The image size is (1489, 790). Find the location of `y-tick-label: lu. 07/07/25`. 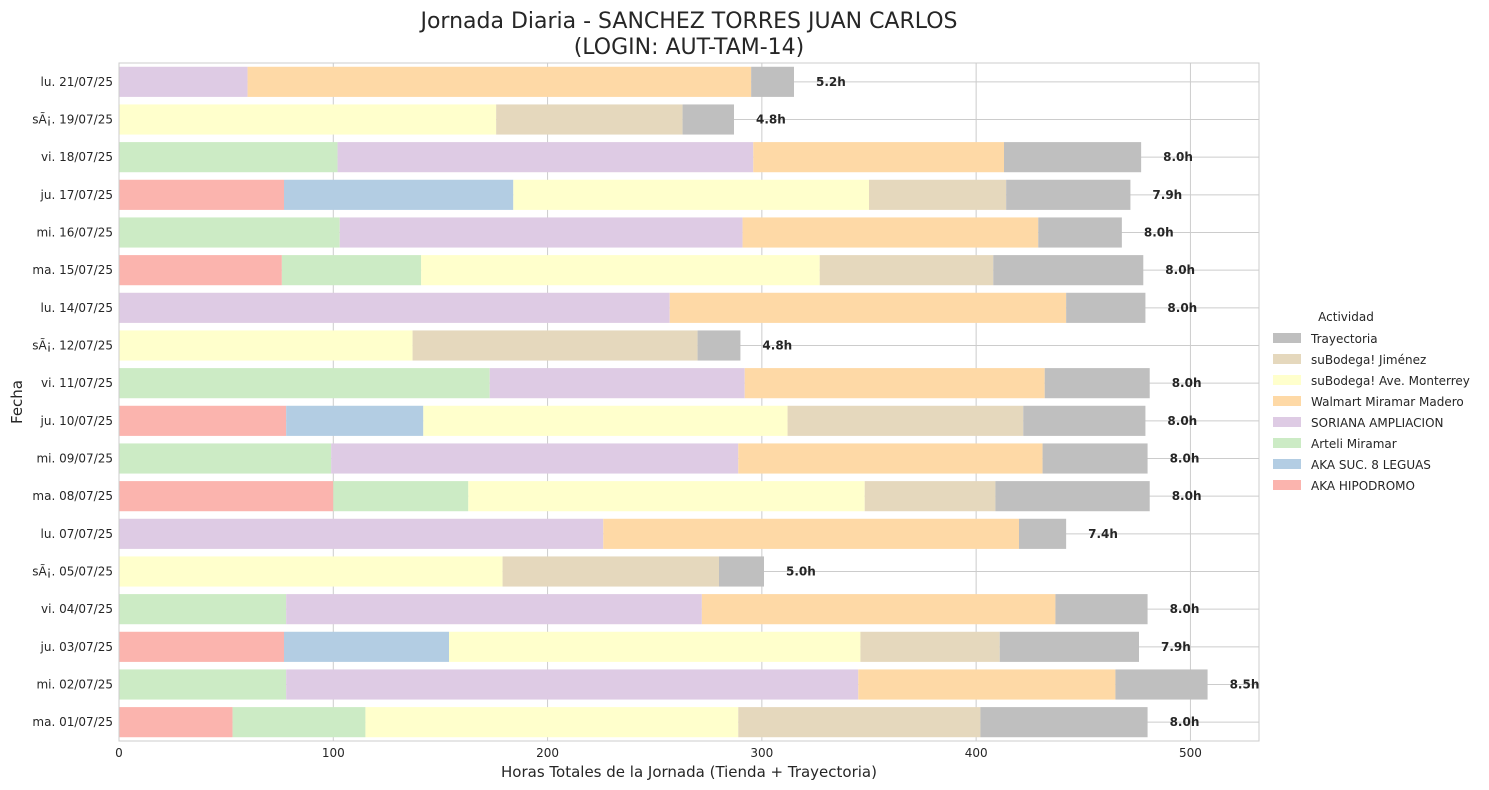

y-tick-label: lu. 07/07/25 is located at coordinates (77, 534).